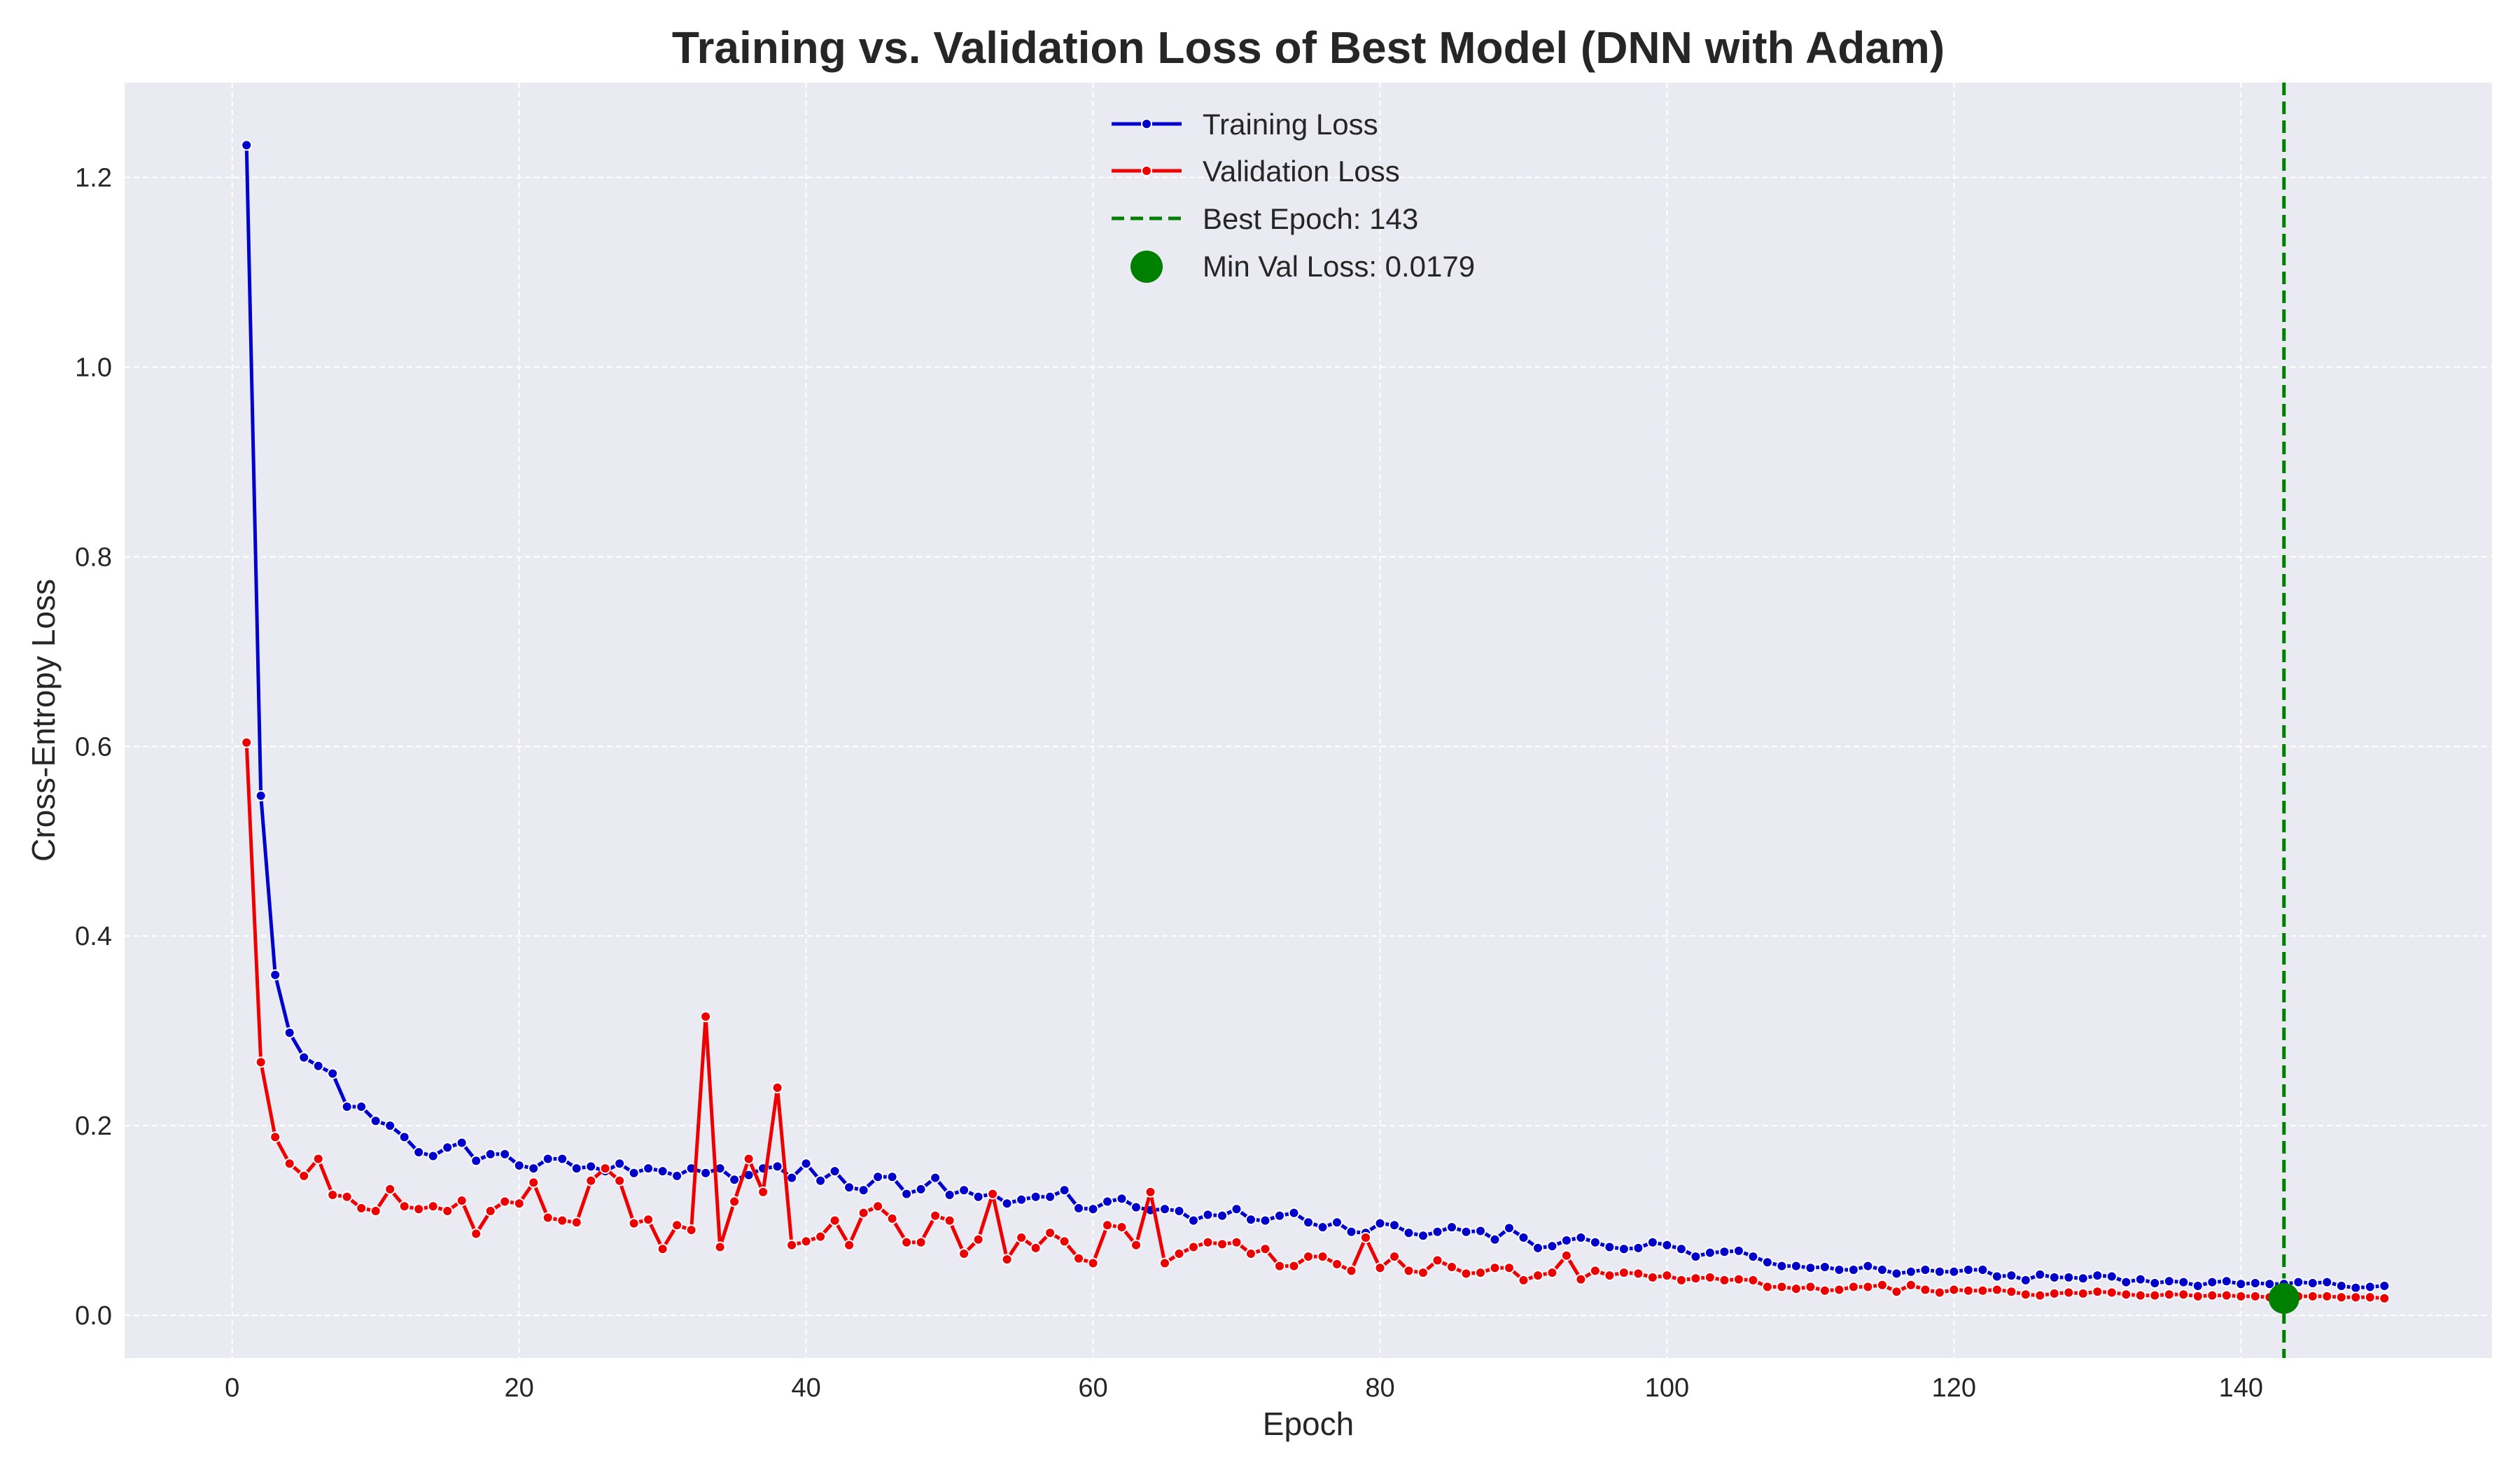 The height and width of the screenshot is (1470, 2520). I want to click on y-tick-label: 1.0, so click(93, 367).